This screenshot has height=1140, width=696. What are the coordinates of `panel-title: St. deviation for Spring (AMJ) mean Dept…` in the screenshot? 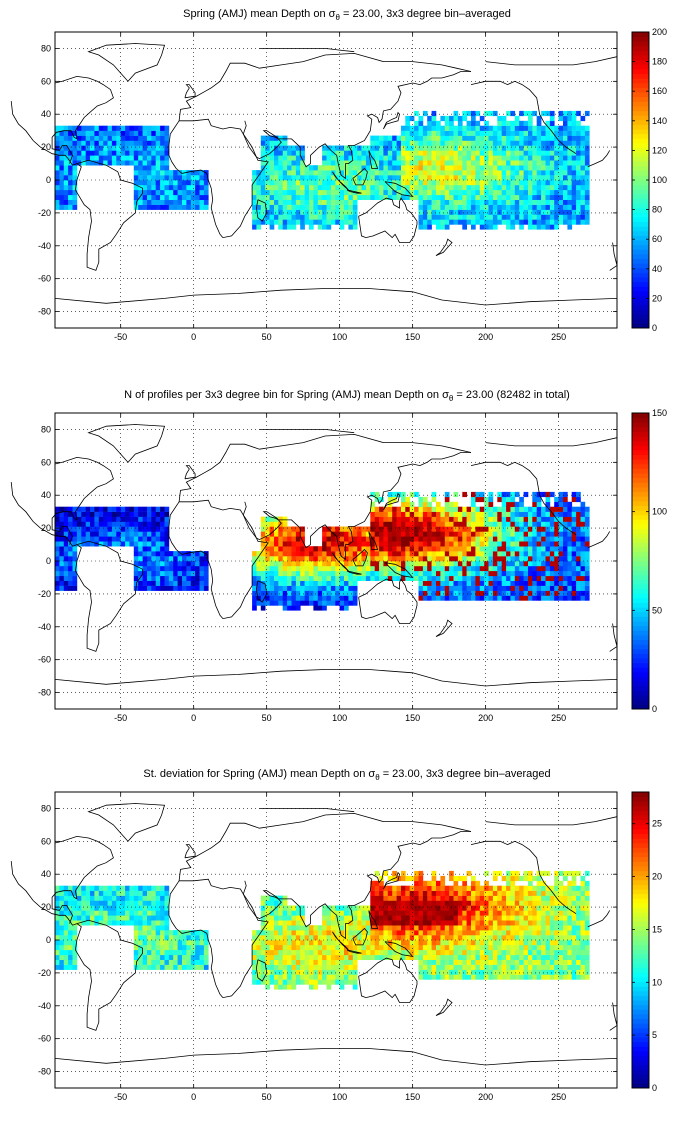 It's located at (346, 775).